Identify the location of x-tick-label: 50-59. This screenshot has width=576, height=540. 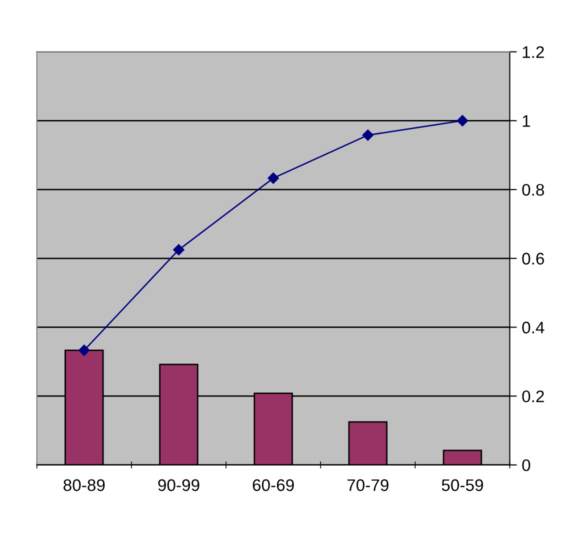
(462, 485).